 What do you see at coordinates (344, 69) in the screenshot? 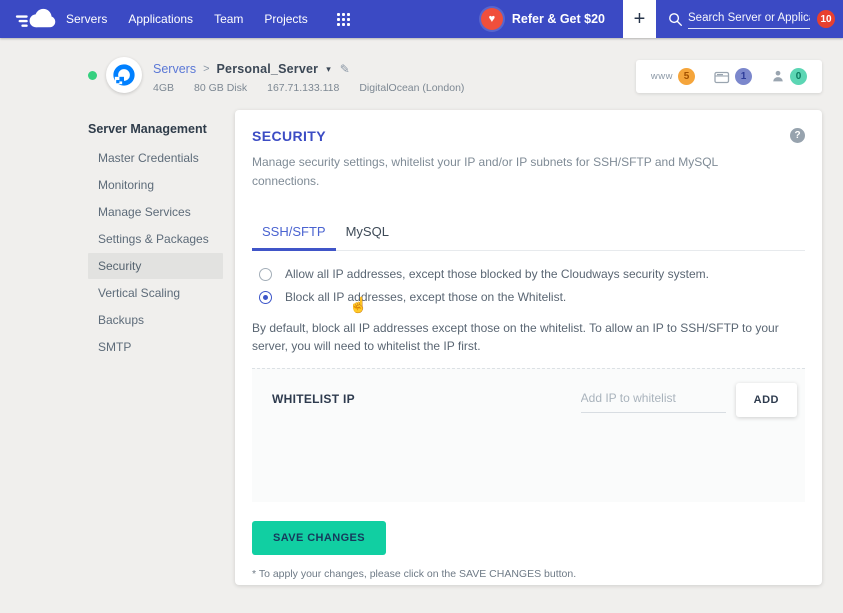
I see `rename-server-icon: ✎` at bounding box center [344, 69].